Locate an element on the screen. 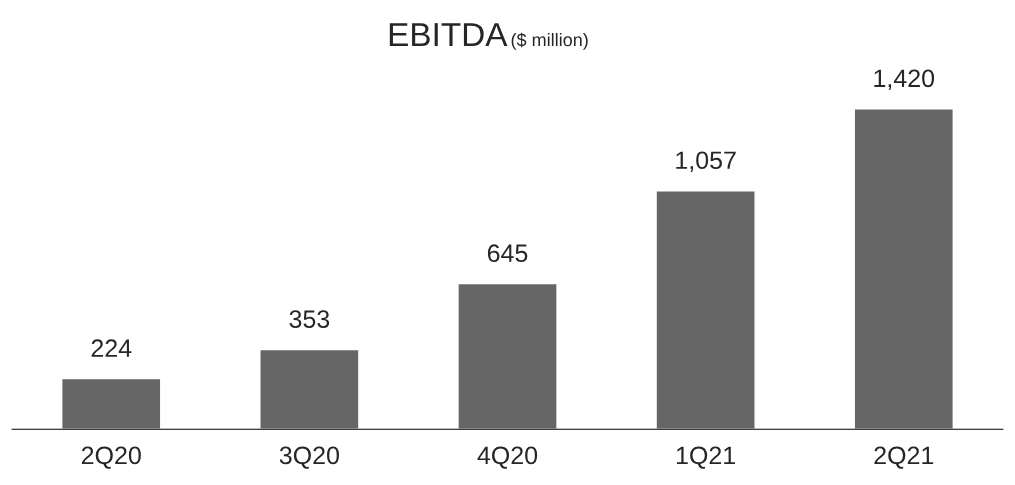 The width and height of the screenshot is (1015, 485). data-label: 1,057 is located at coordinates (706, 162).